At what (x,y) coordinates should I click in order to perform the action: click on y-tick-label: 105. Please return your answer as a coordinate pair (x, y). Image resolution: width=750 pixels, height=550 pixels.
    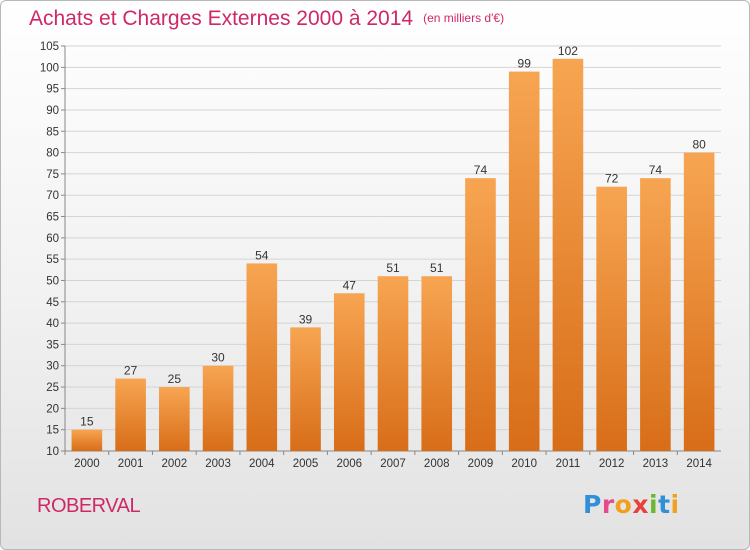
    Looking at the image, I should click on (49, 47).